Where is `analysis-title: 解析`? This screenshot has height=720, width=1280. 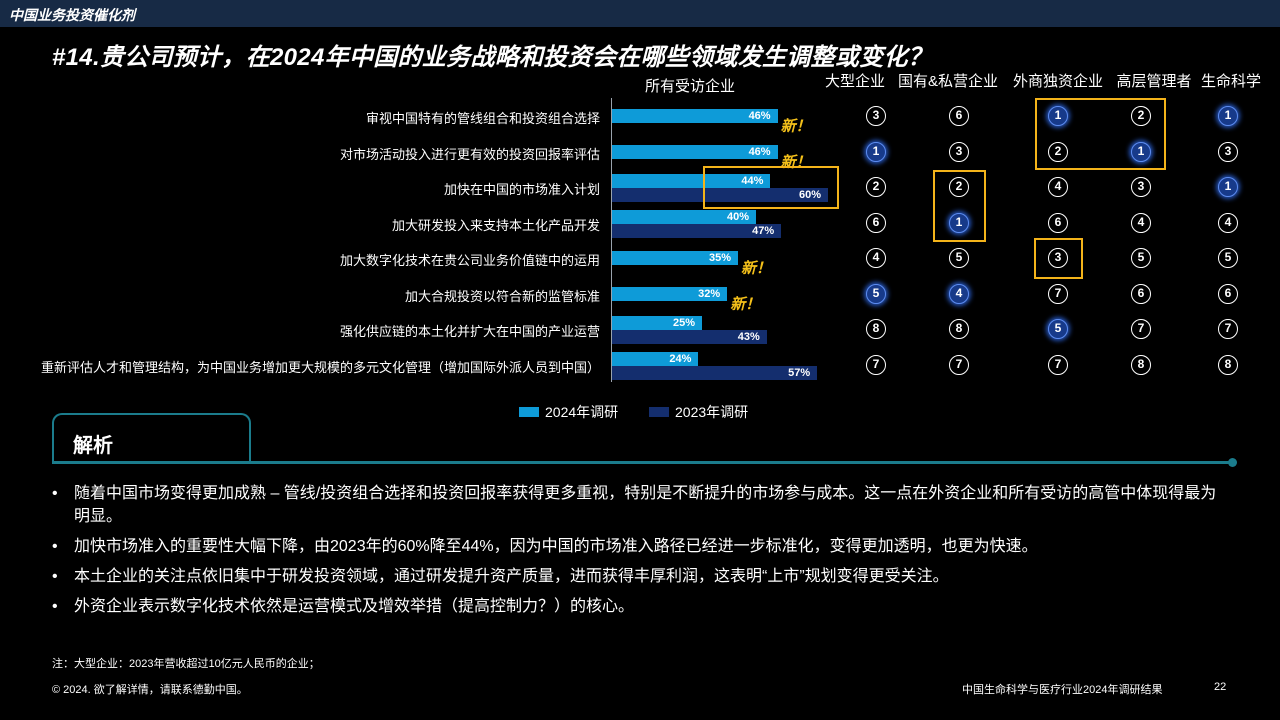 analysis-title: 解析 is located at coordinates (93, 446).